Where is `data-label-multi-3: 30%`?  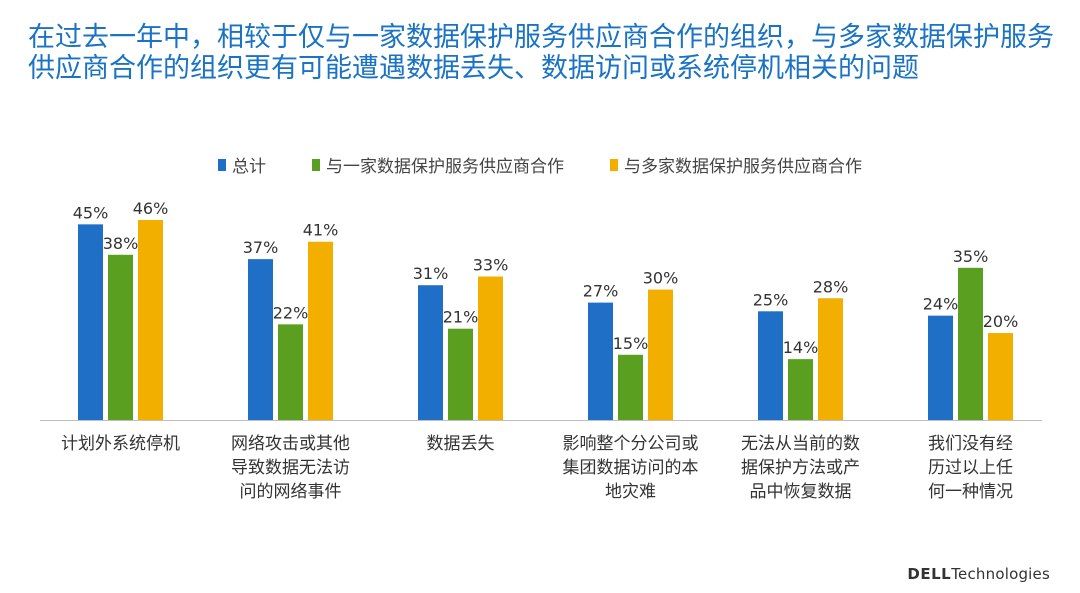 data-label-multi-3: 30% is located at coordinates (661, 278).